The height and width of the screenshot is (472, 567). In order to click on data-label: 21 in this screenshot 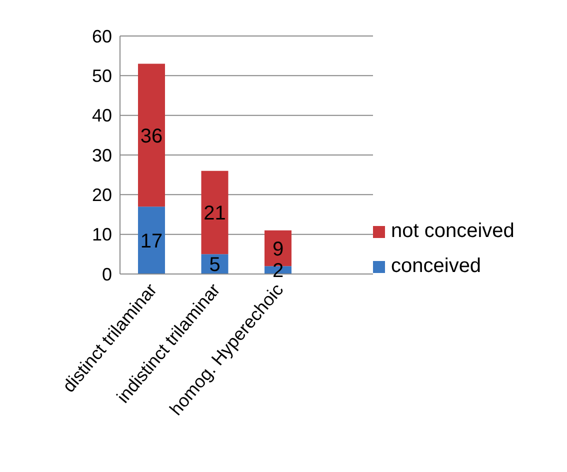, I will do `click(215, 213)`.